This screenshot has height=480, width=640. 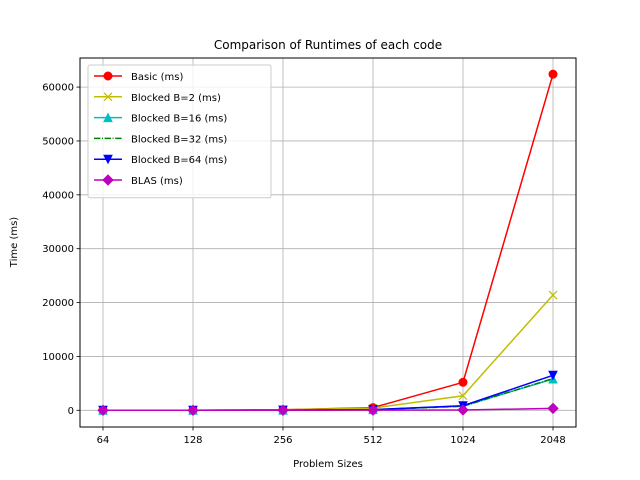 I want to click on legend-label: Blocked B=16 (ms), so click(x=179, y=119).